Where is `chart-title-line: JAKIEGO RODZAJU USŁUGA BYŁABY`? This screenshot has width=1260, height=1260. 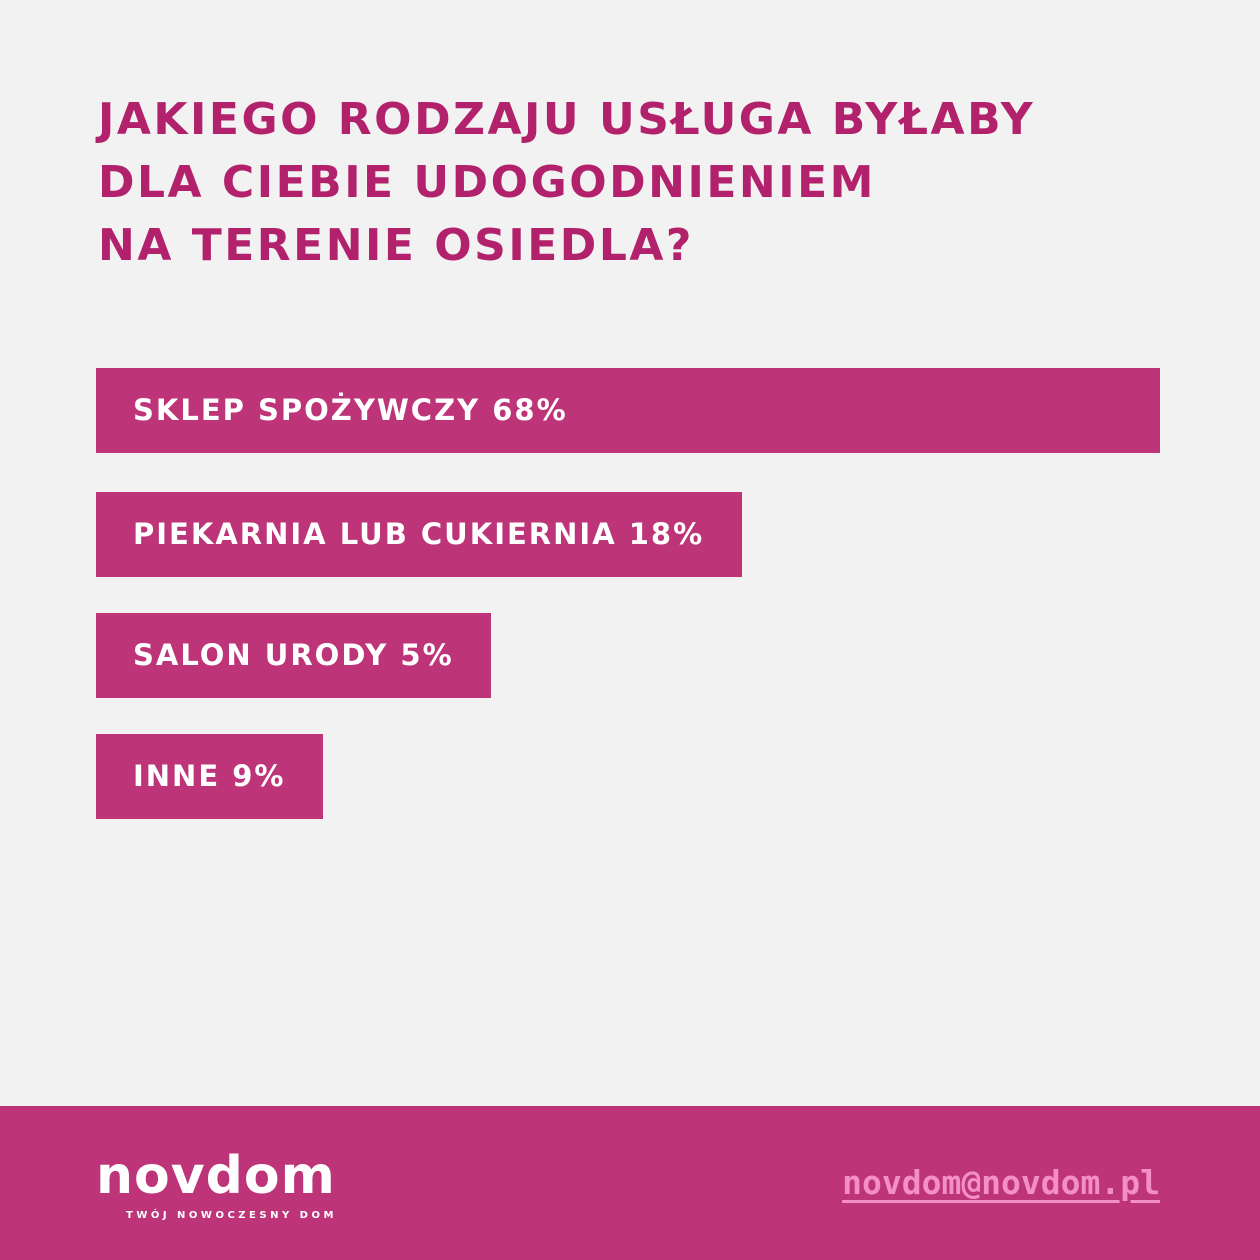 chart-title-line: JAKIEGO RODZAJU USŁUGA BYŁABY is located at coordinates (567, 119).